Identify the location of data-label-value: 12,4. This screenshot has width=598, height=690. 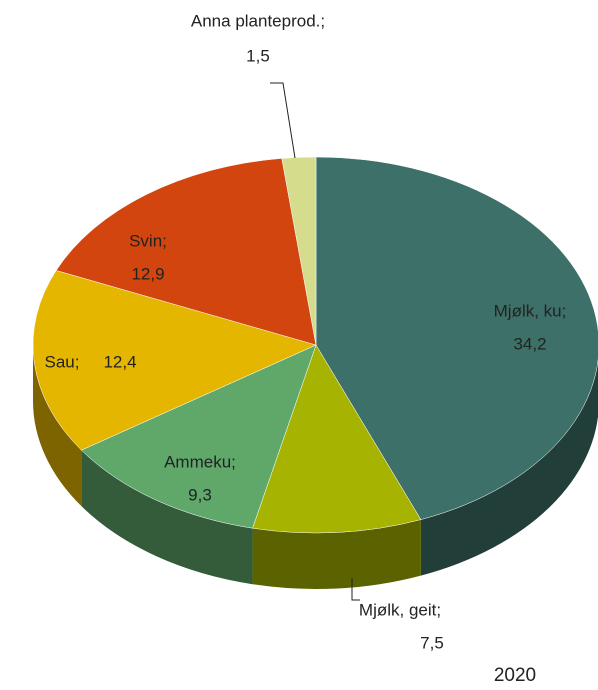
(119, 361).